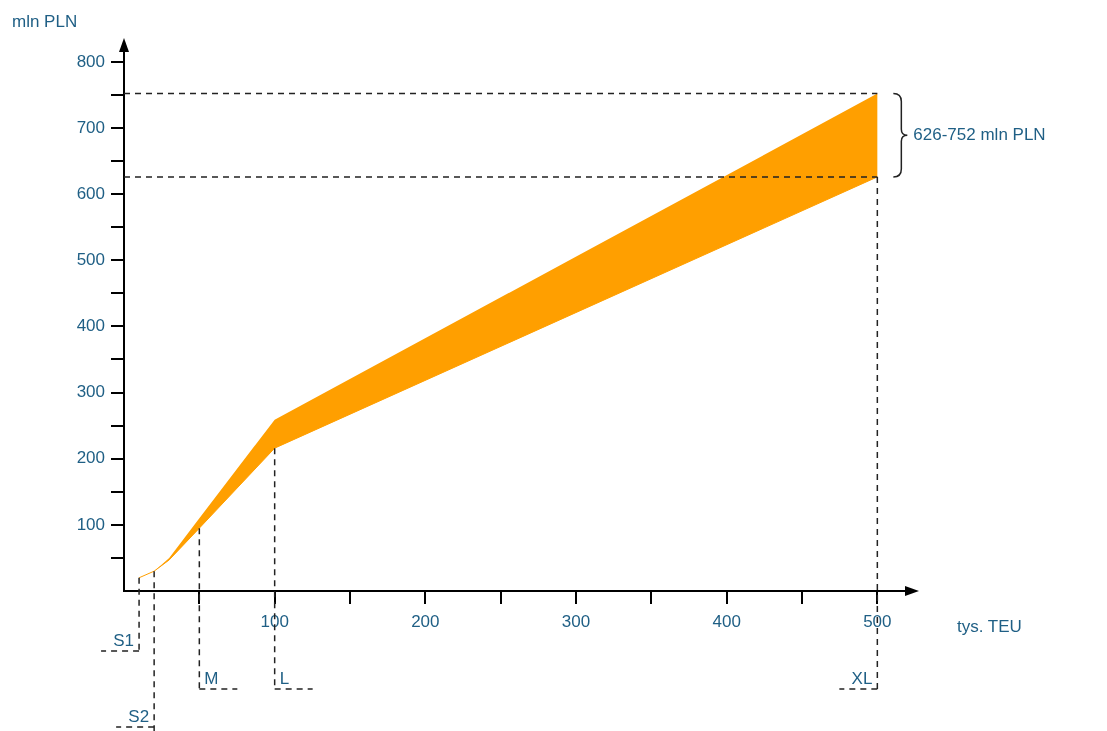 The width and height of the screenshot is (1107, 731). What do you see at coordinates (139, 716) in the screenshot?
I see `ref-line-label: S2` at bounding box center [139, 716].